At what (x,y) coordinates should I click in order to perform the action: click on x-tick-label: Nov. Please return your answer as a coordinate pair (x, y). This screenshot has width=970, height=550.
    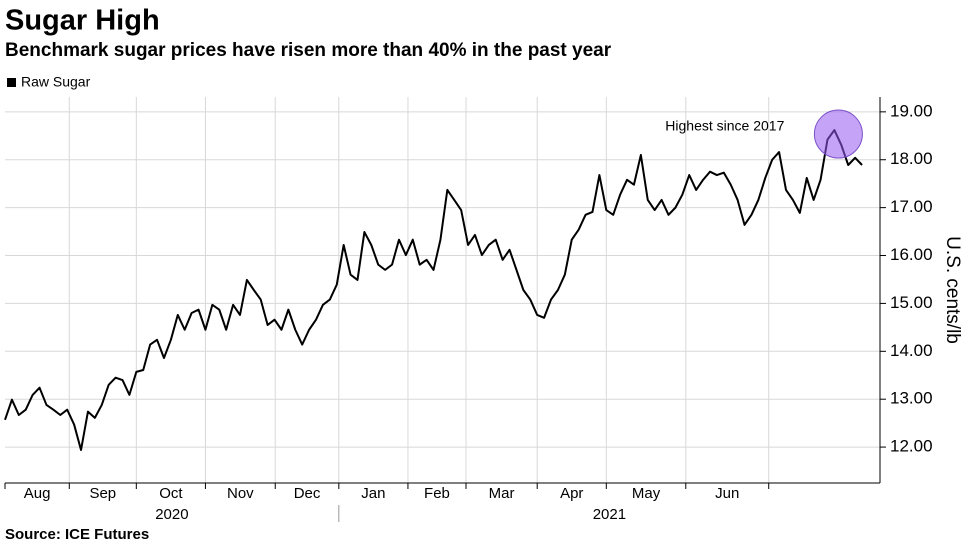
    Looking at the image, I should click on (240, 493).